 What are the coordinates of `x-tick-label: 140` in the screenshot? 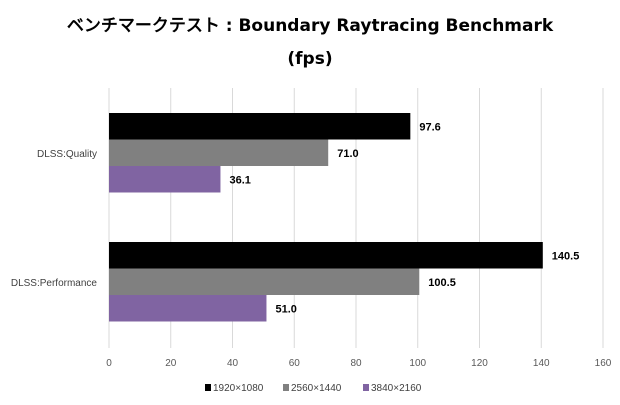 It's located at (541, 363).